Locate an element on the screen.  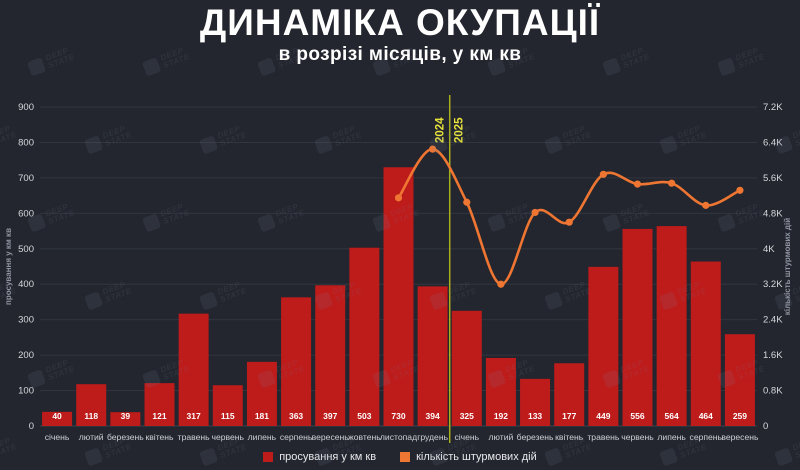
right-axis-title: кількість штурмових дій is located at coordinates (787, 266).